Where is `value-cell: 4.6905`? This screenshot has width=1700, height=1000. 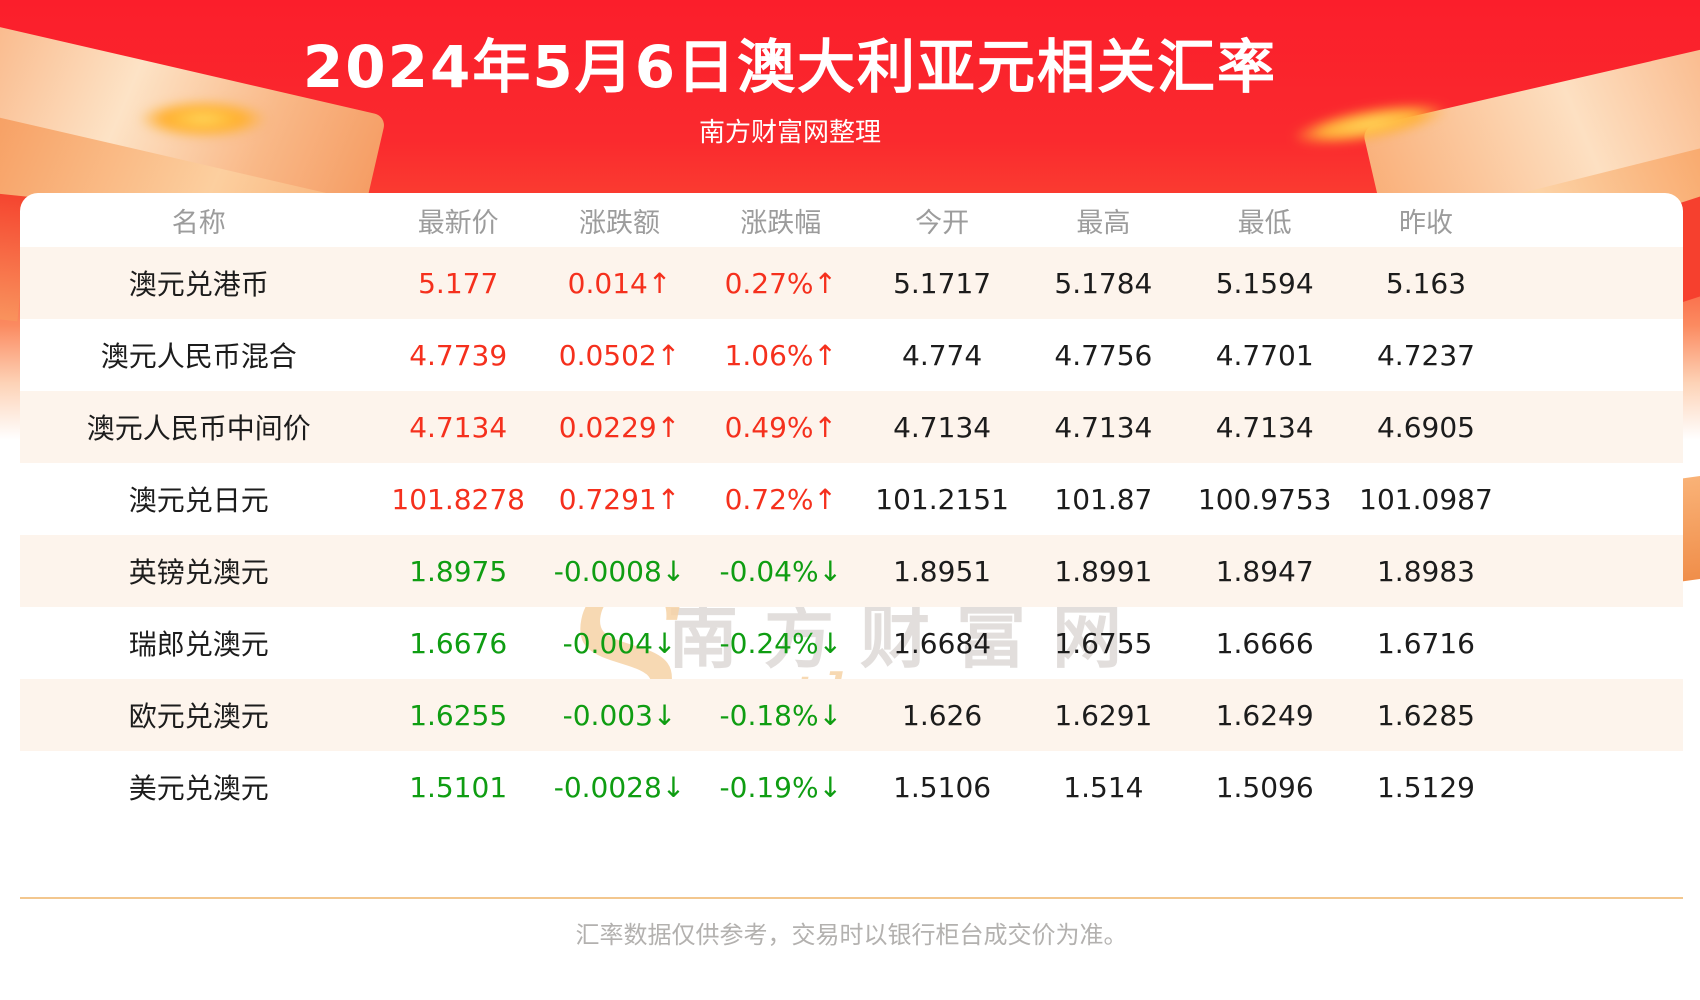 value-cell: 4.6905 is located at coordinates (1425, 427).